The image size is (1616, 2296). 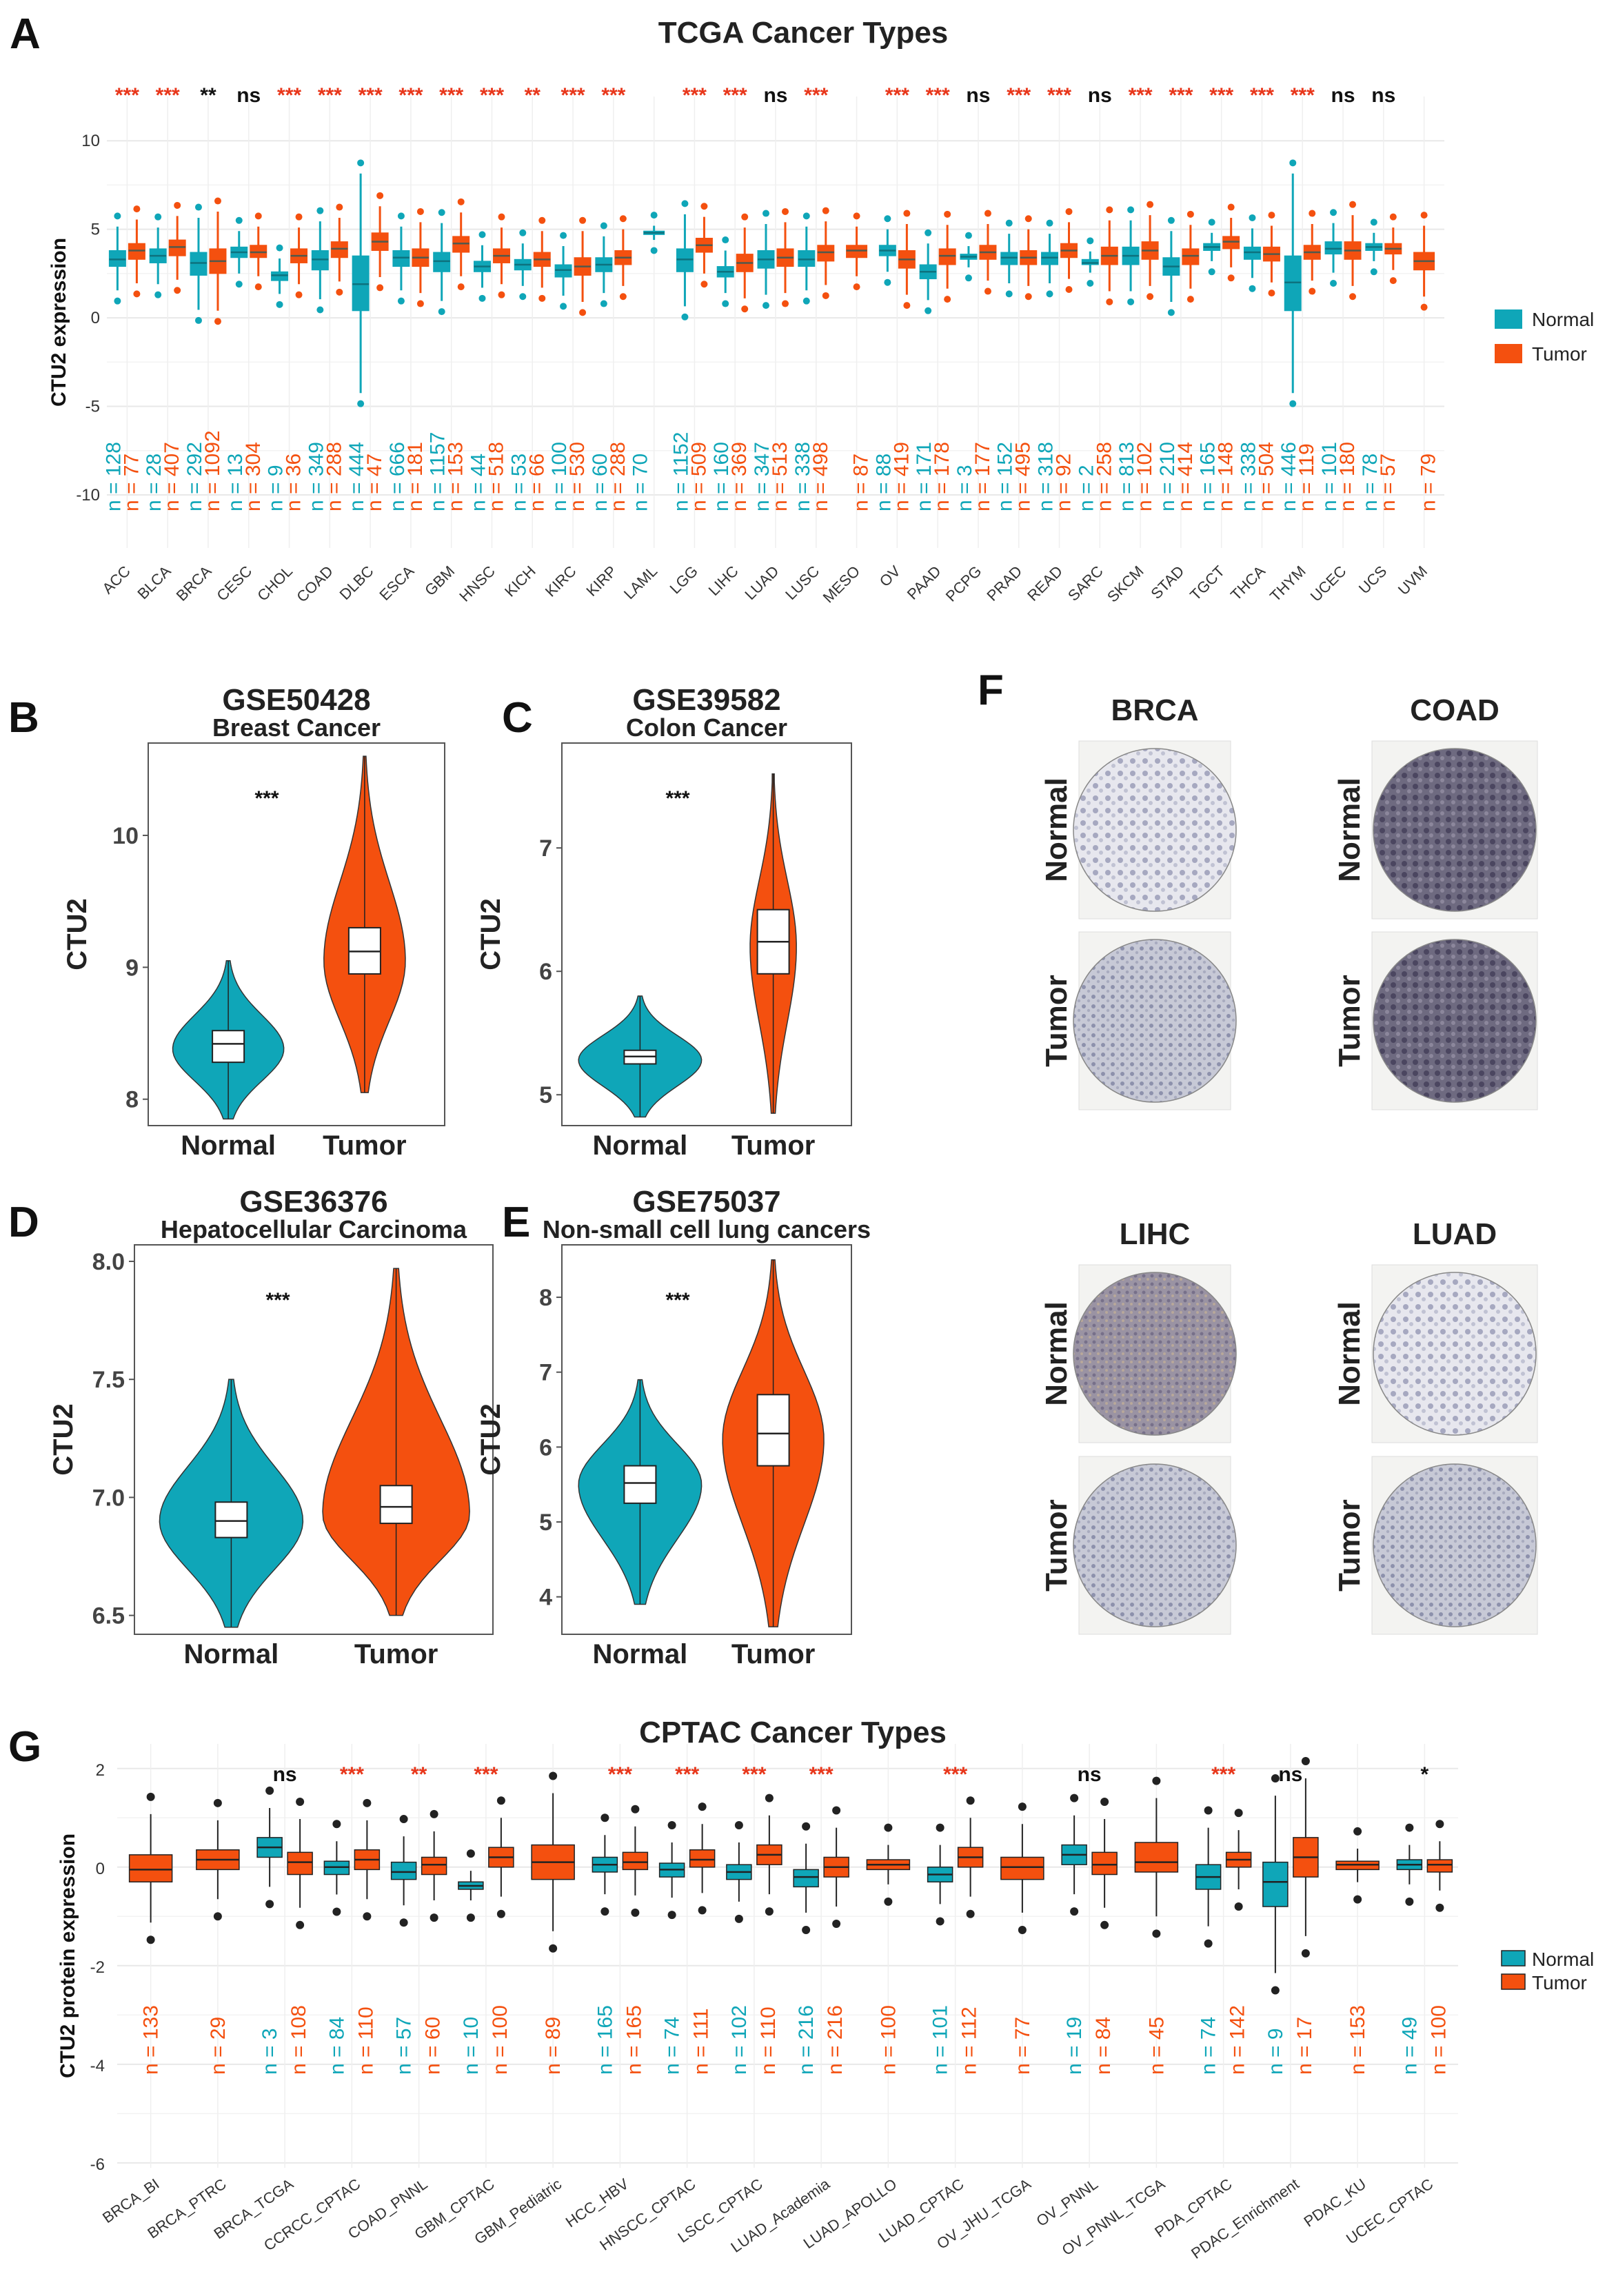 I want to click on x-tick-label-BRCA_BI: BRCA_BI, so click(x=130, y=2200).